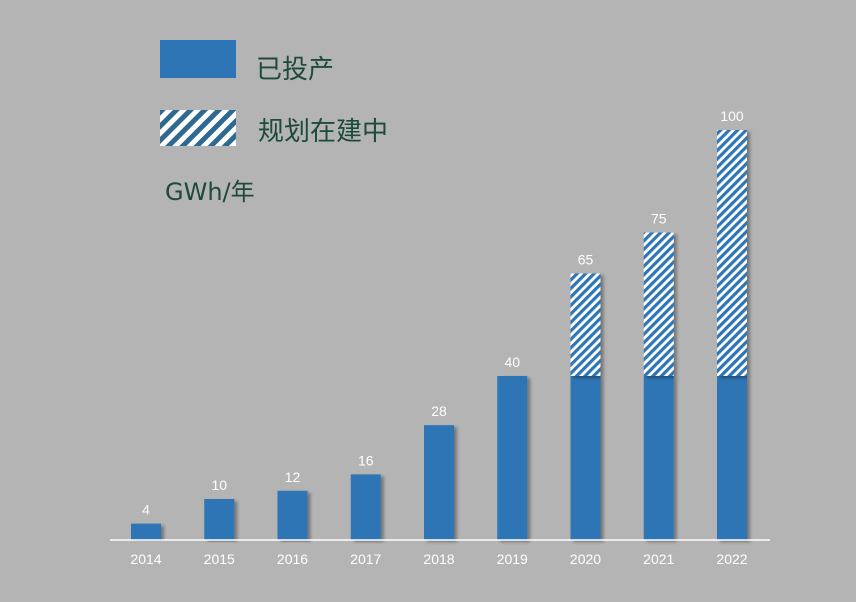 The image size is (856, 602). What do you see at coordinates (146, 510) in the screenshot?
I see `value-label-2014: 4` at bounding box center [146, 510].